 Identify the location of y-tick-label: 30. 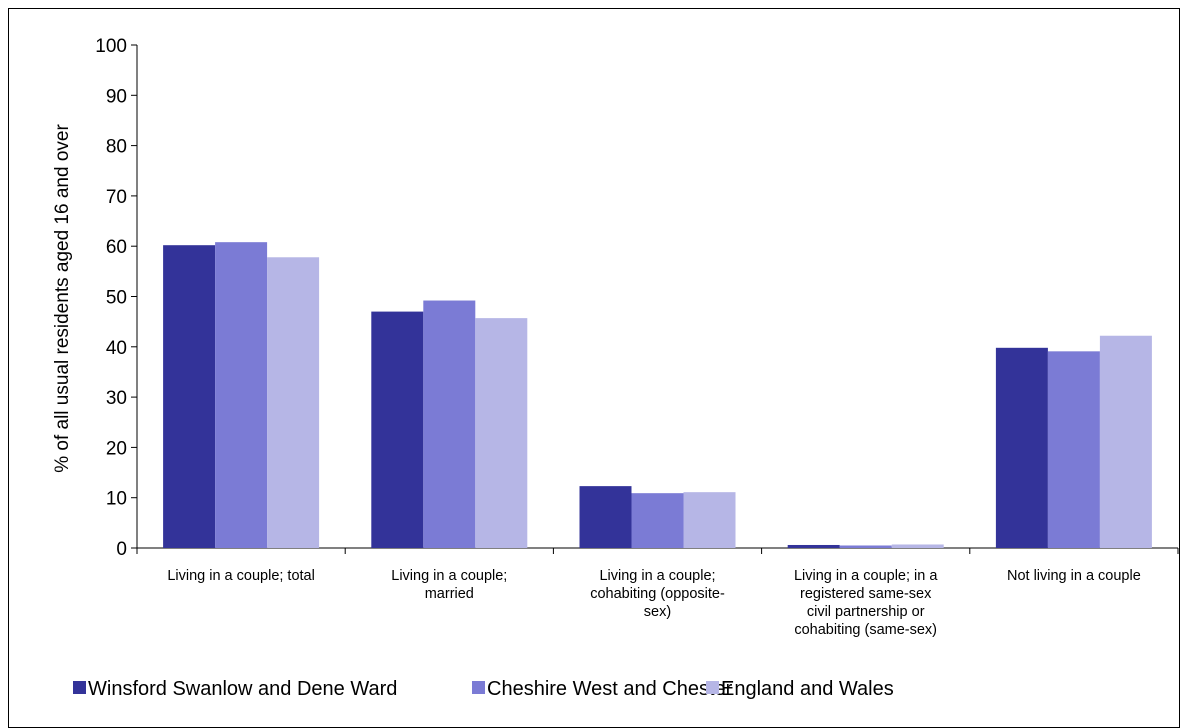
(116, 398).